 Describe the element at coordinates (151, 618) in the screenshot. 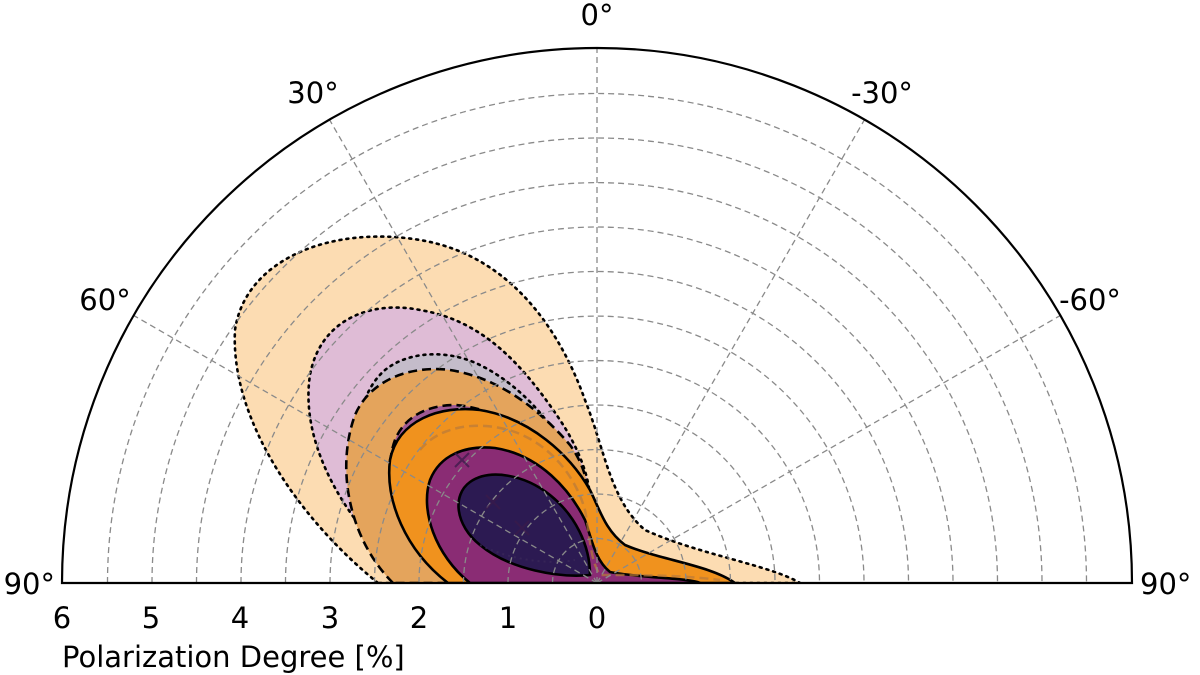

I see `radial-tick-5: 5` at that location.